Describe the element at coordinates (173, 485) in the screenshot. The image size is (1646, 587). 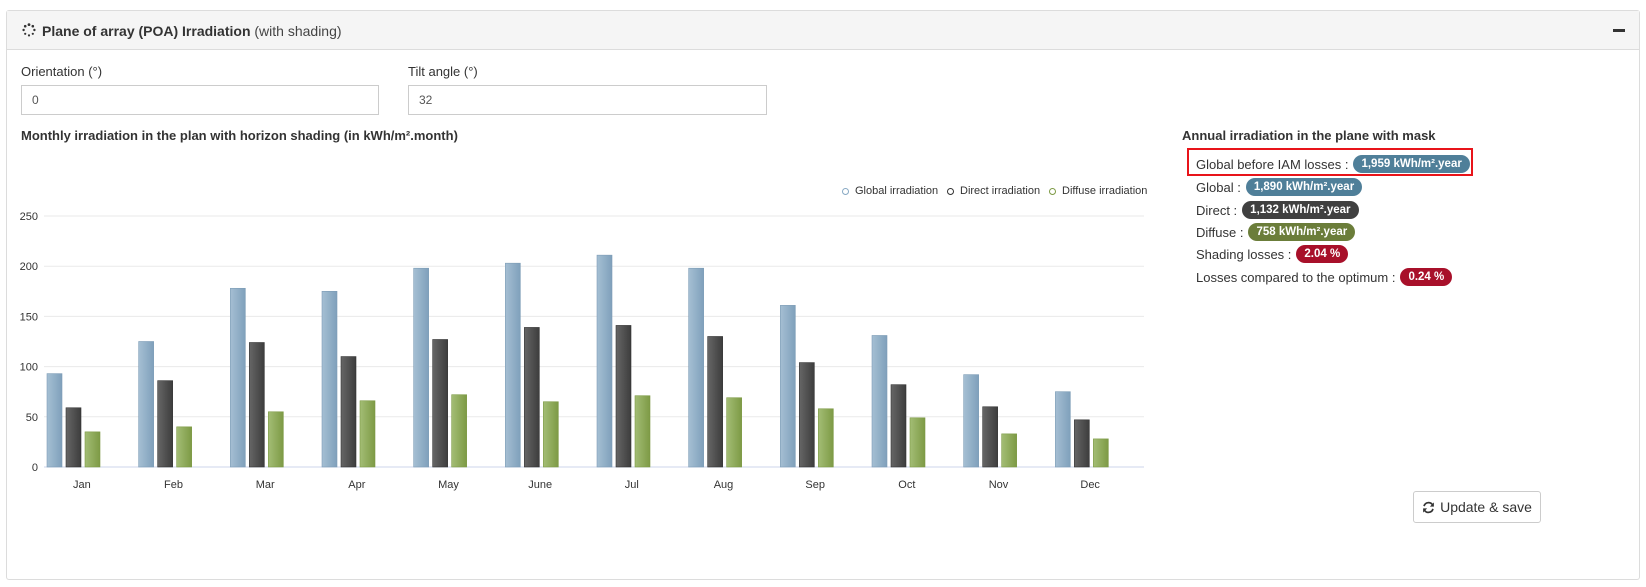
I see `x-tick-label: Feb` at that location.